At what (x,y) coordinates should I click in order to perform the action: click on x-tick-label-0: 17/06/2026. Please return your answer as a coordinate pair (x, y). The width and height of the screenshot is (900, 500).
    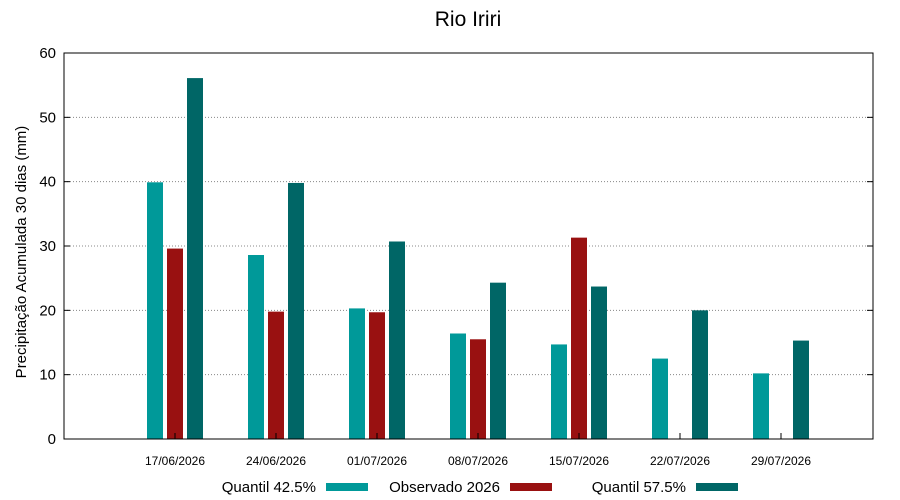
    Looking at the image, I should click on (175, 461).